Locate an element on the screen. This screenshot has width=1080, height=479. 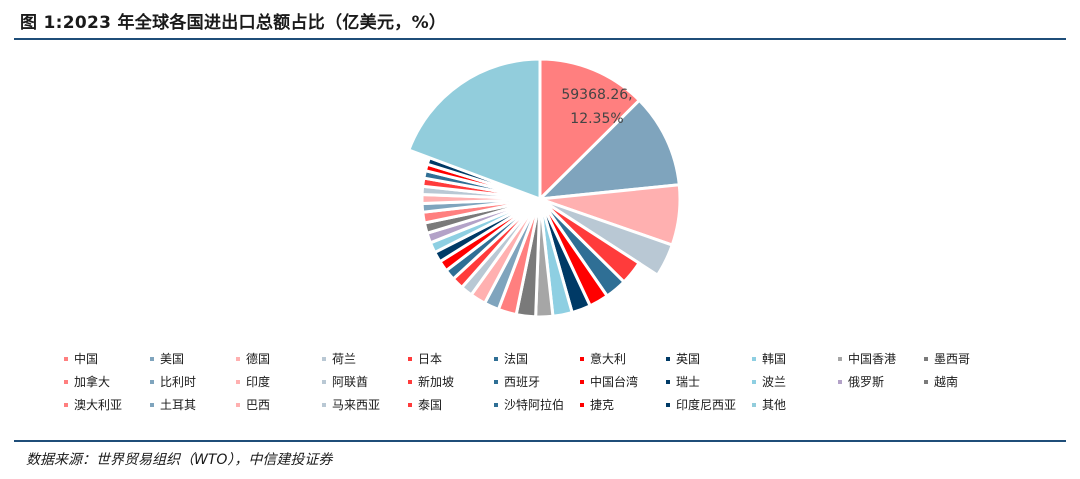
legend-label-18: 瑞士 is located at coordinates (688, 382).